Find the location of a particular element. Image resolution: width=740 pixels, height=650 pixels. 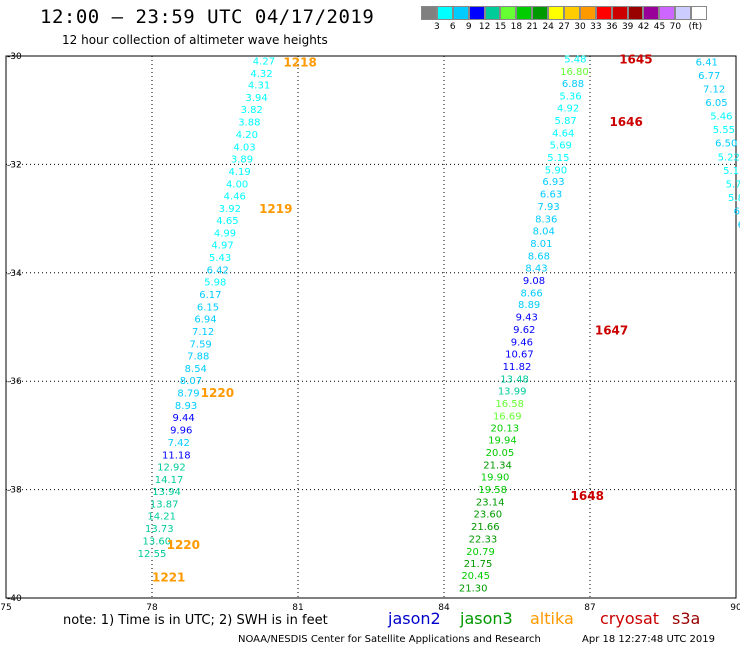

data-point-label: 4.65 is located at coordinates (227, 221).